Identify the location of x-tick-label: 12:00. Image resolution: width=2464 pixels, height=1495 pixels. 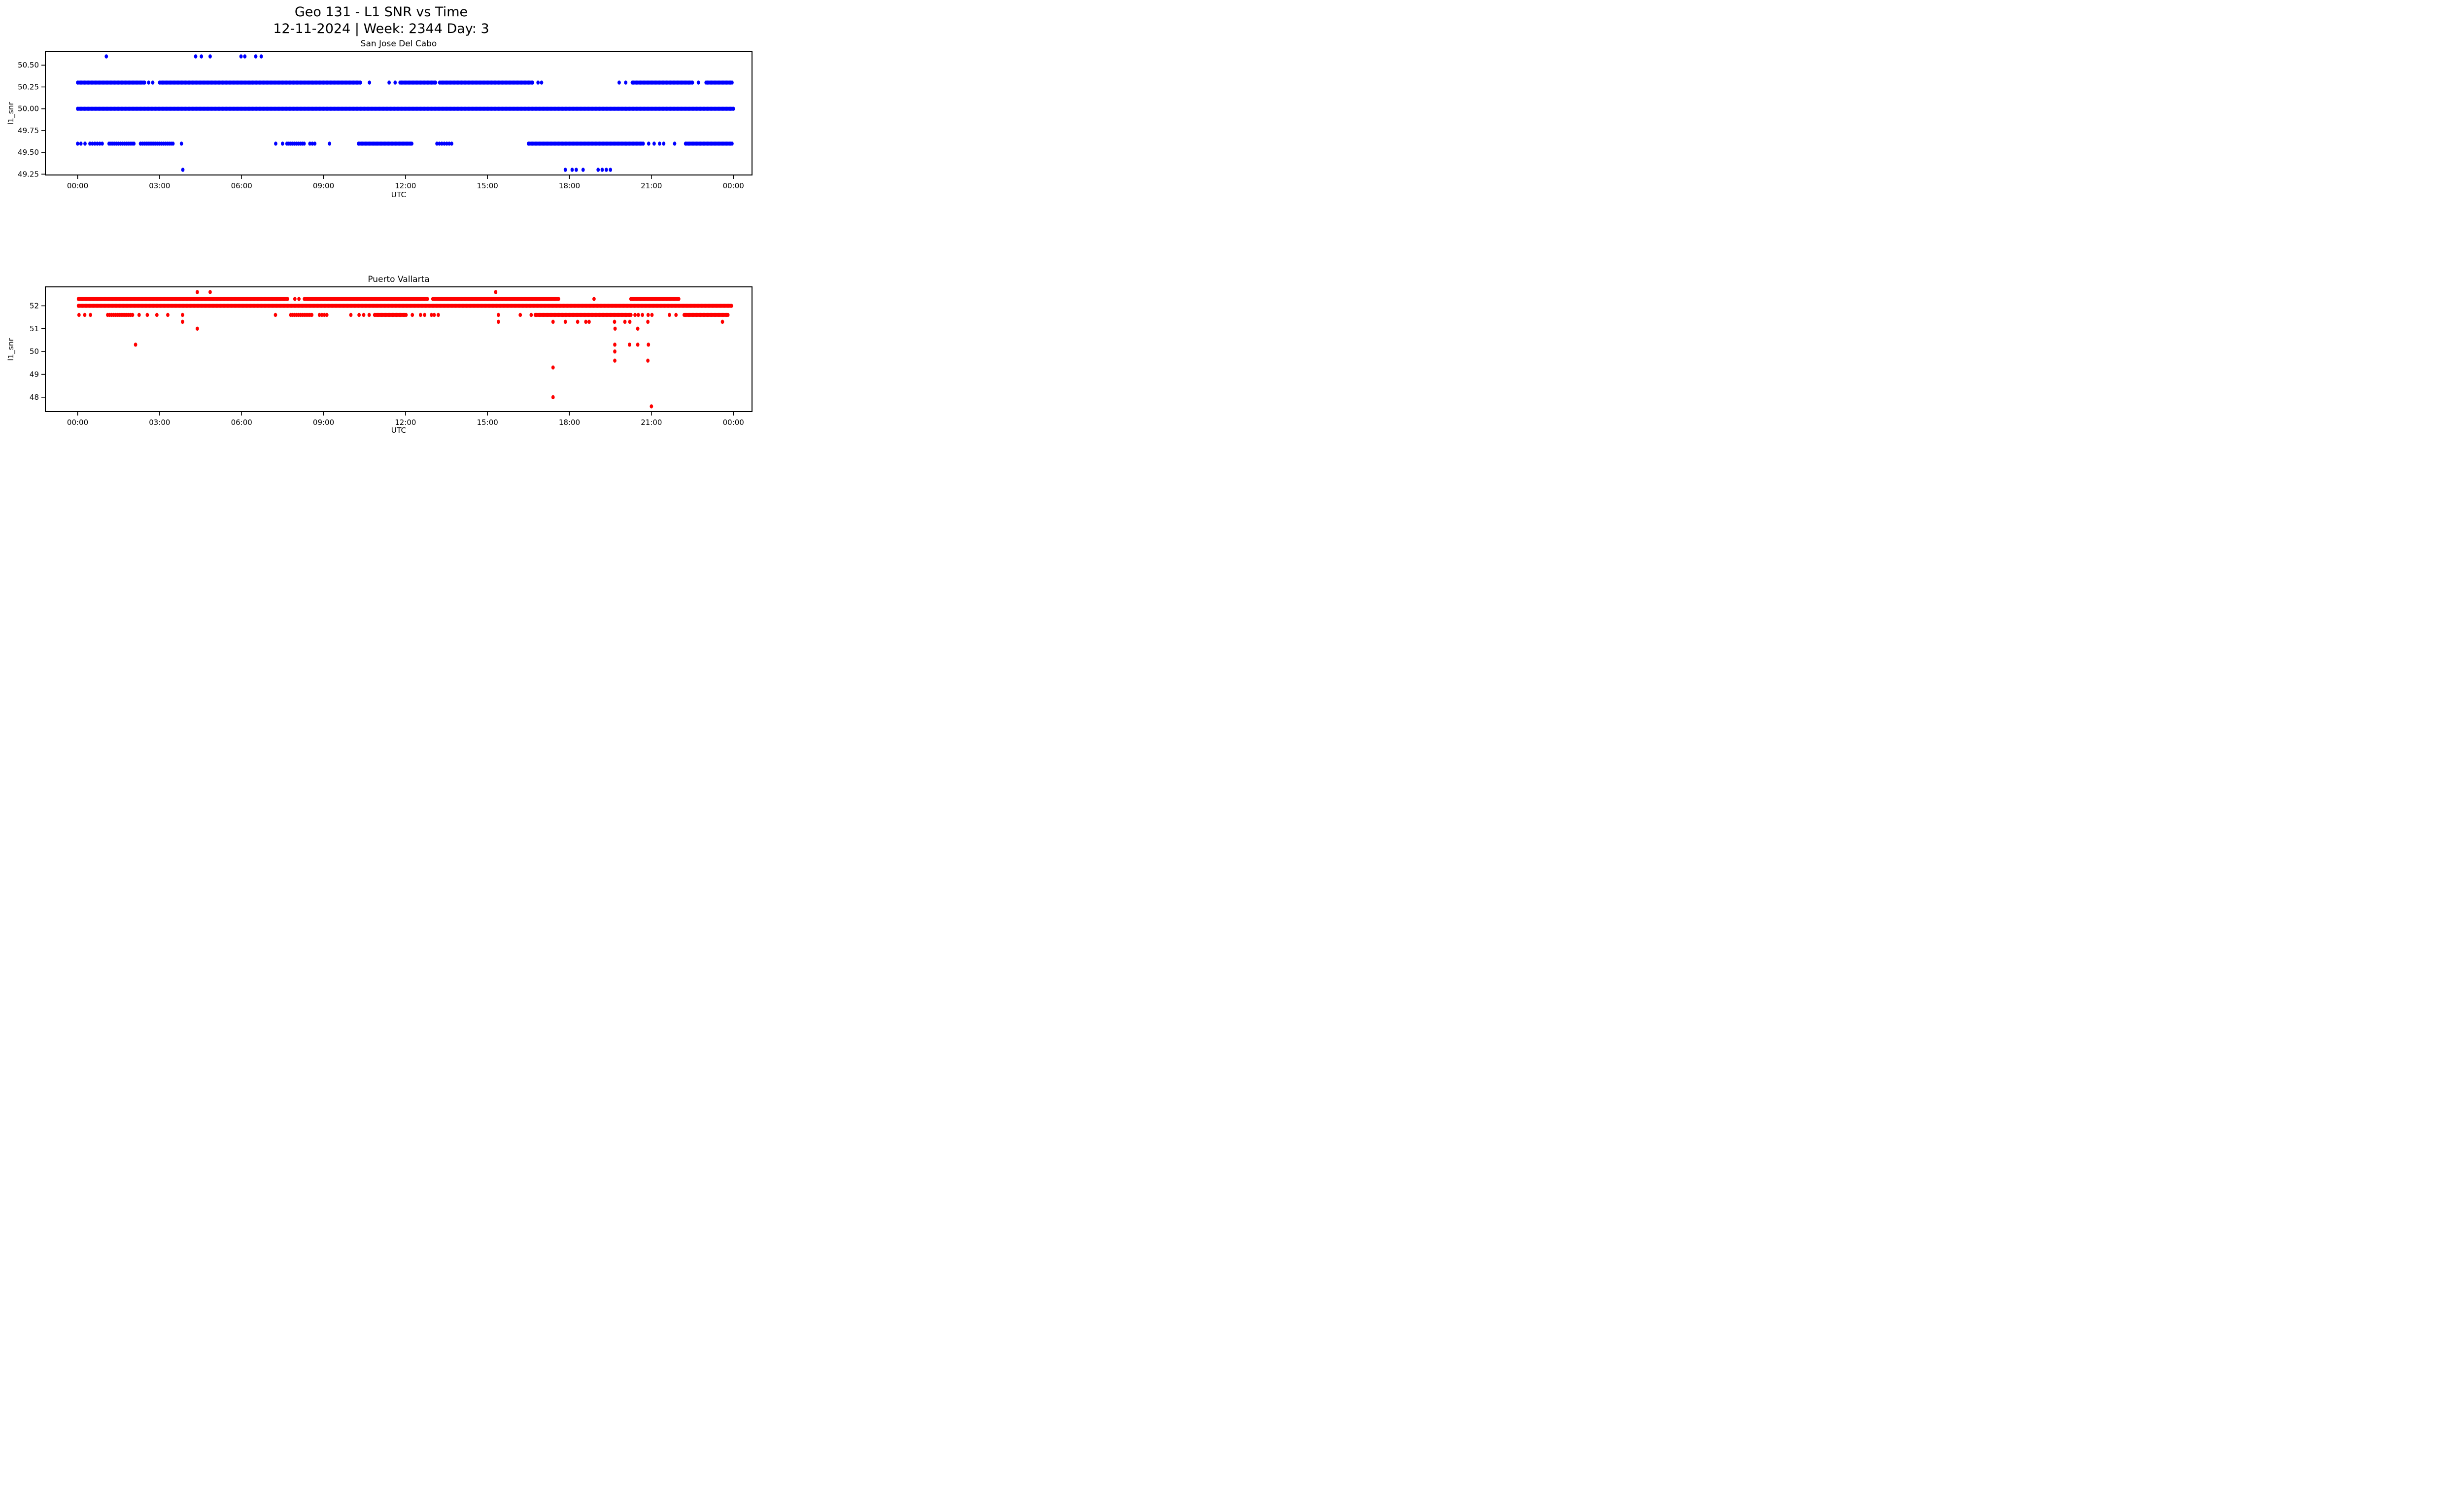
(405, 185).